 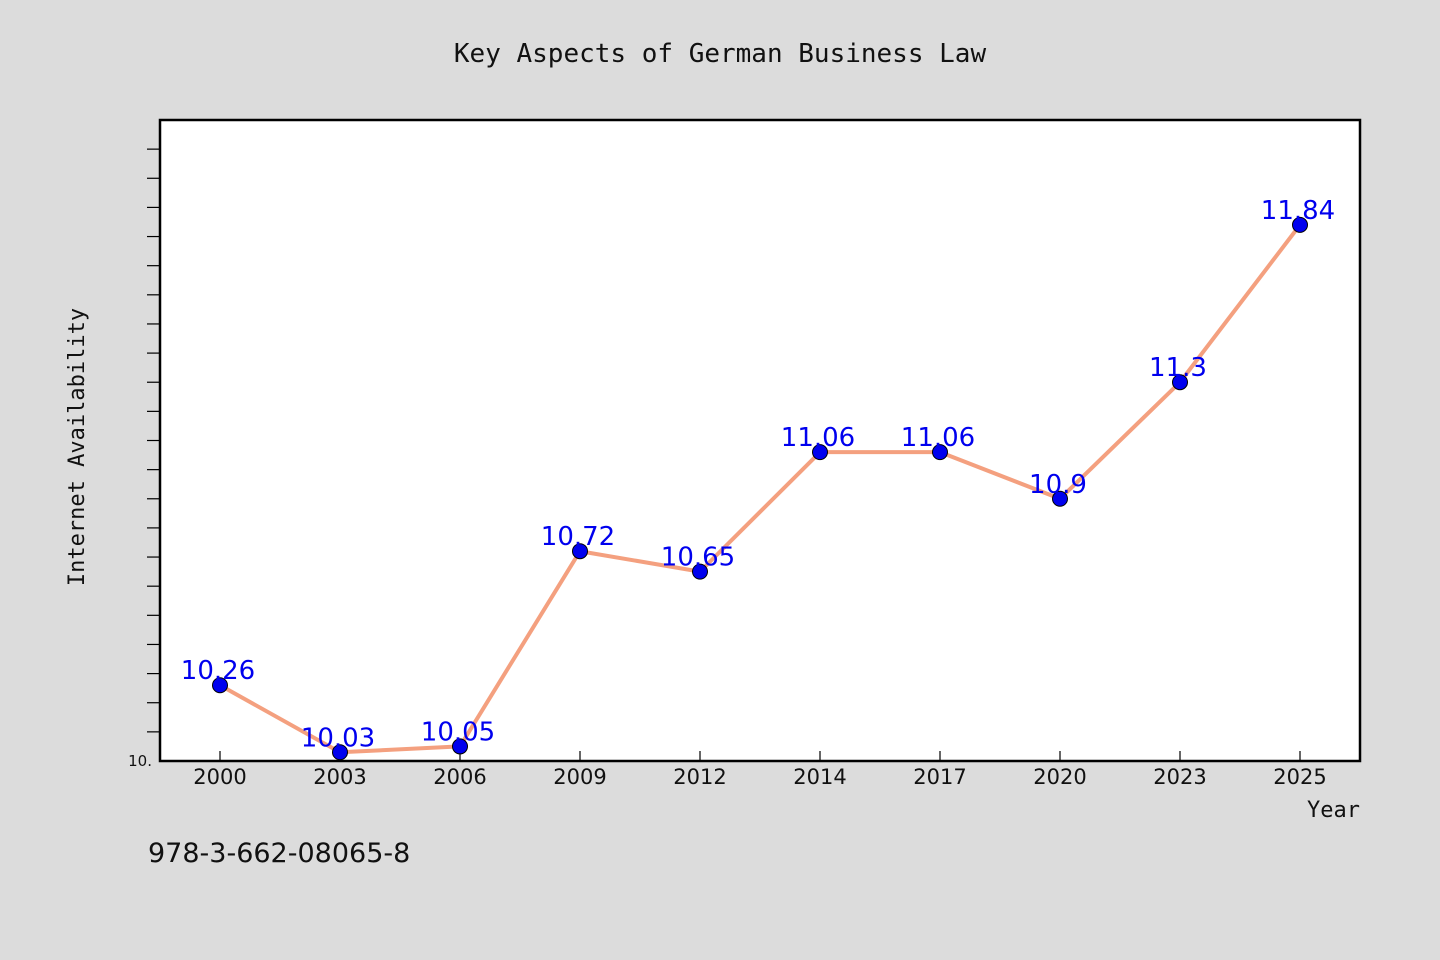 I want to click on x-tick-label: 2017, so click(x=939, y=777).